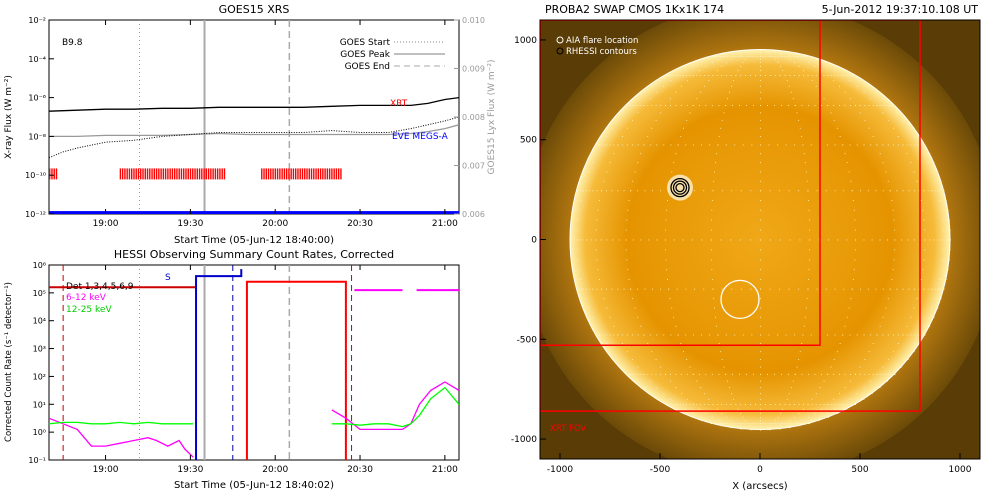 The image size is (1000, 500). What do you see at coordinates (100, 298) in the screenshot?
I see `hessi-legend: Det 1,3,4,5,6,9 6-12 keV 12-25 keV` at bounding box center [100, 298].